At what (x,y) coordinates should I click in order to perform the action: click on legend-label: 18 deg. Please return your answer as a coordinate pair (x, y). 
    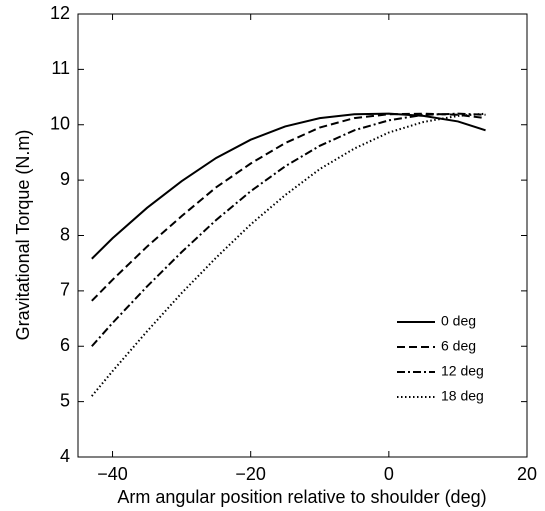
    Looking at the image, I should click on (462, 396).